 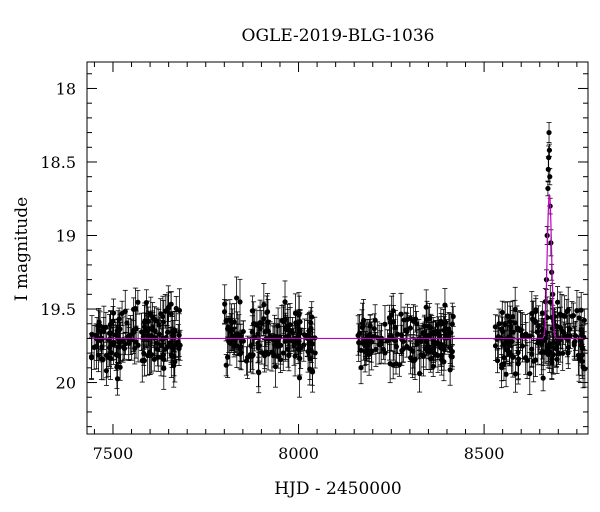 I want to click on y-tick-label: 19, so click(x=66, y=236).